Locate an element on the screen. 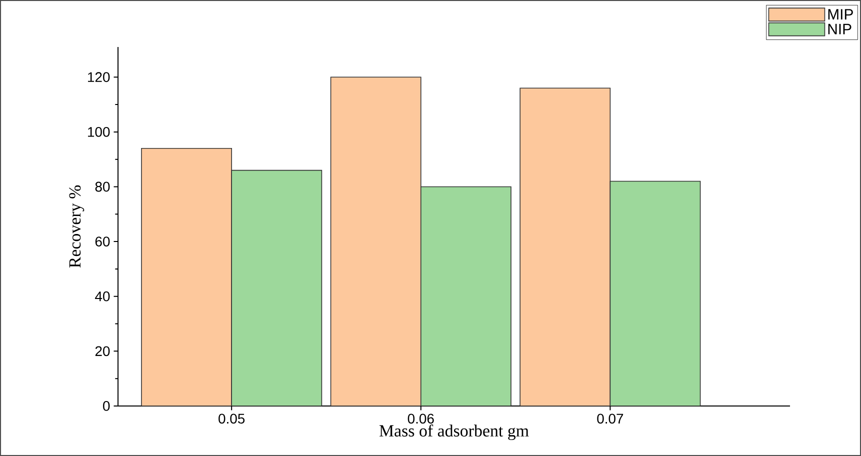  y-tick-label: 0 is located at coordinates (106, 406).